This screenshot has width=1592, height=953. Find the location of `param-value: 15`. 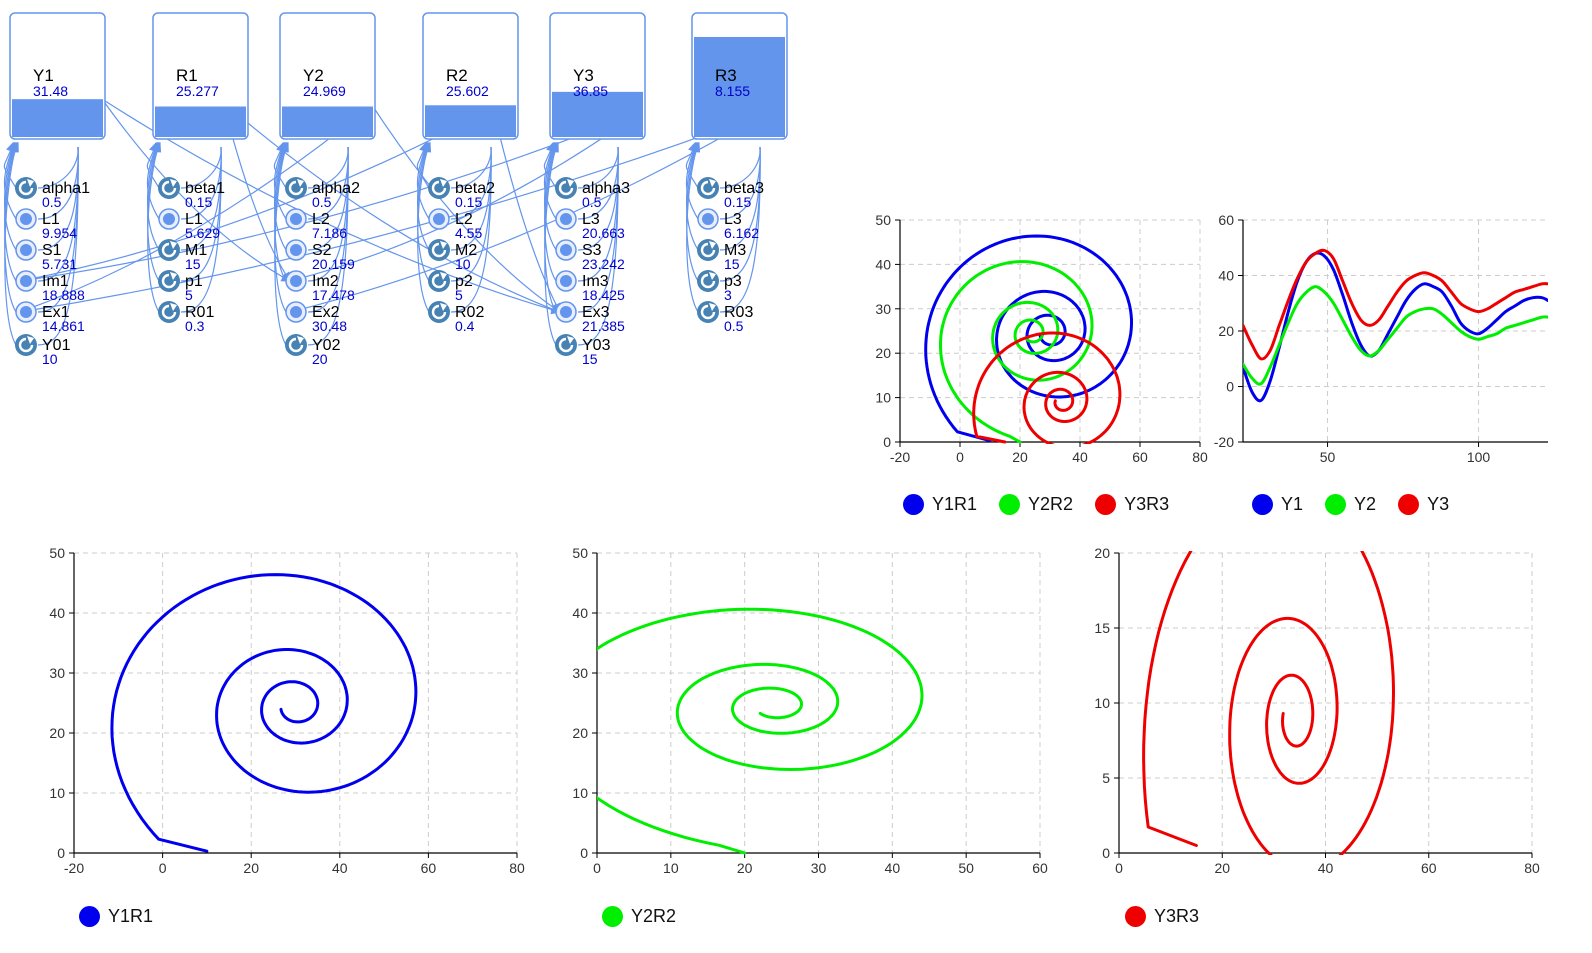

param-value: 15 is located at coordinates (193, 264).